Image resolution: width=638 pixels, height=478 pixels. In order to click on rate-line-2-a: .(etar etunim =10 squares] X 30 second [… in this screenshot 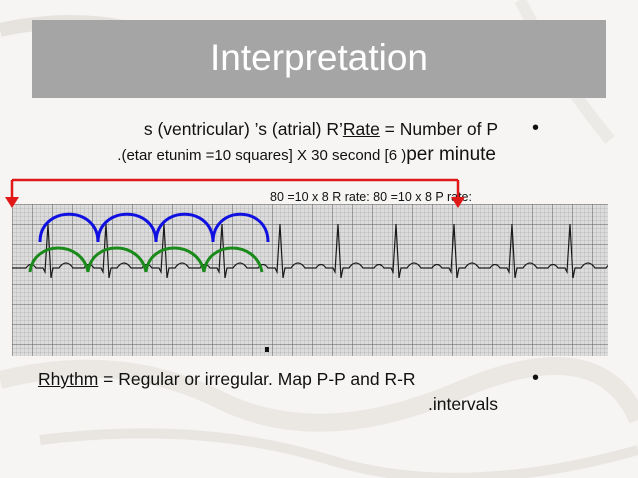, I will do `click(262, 155)`.